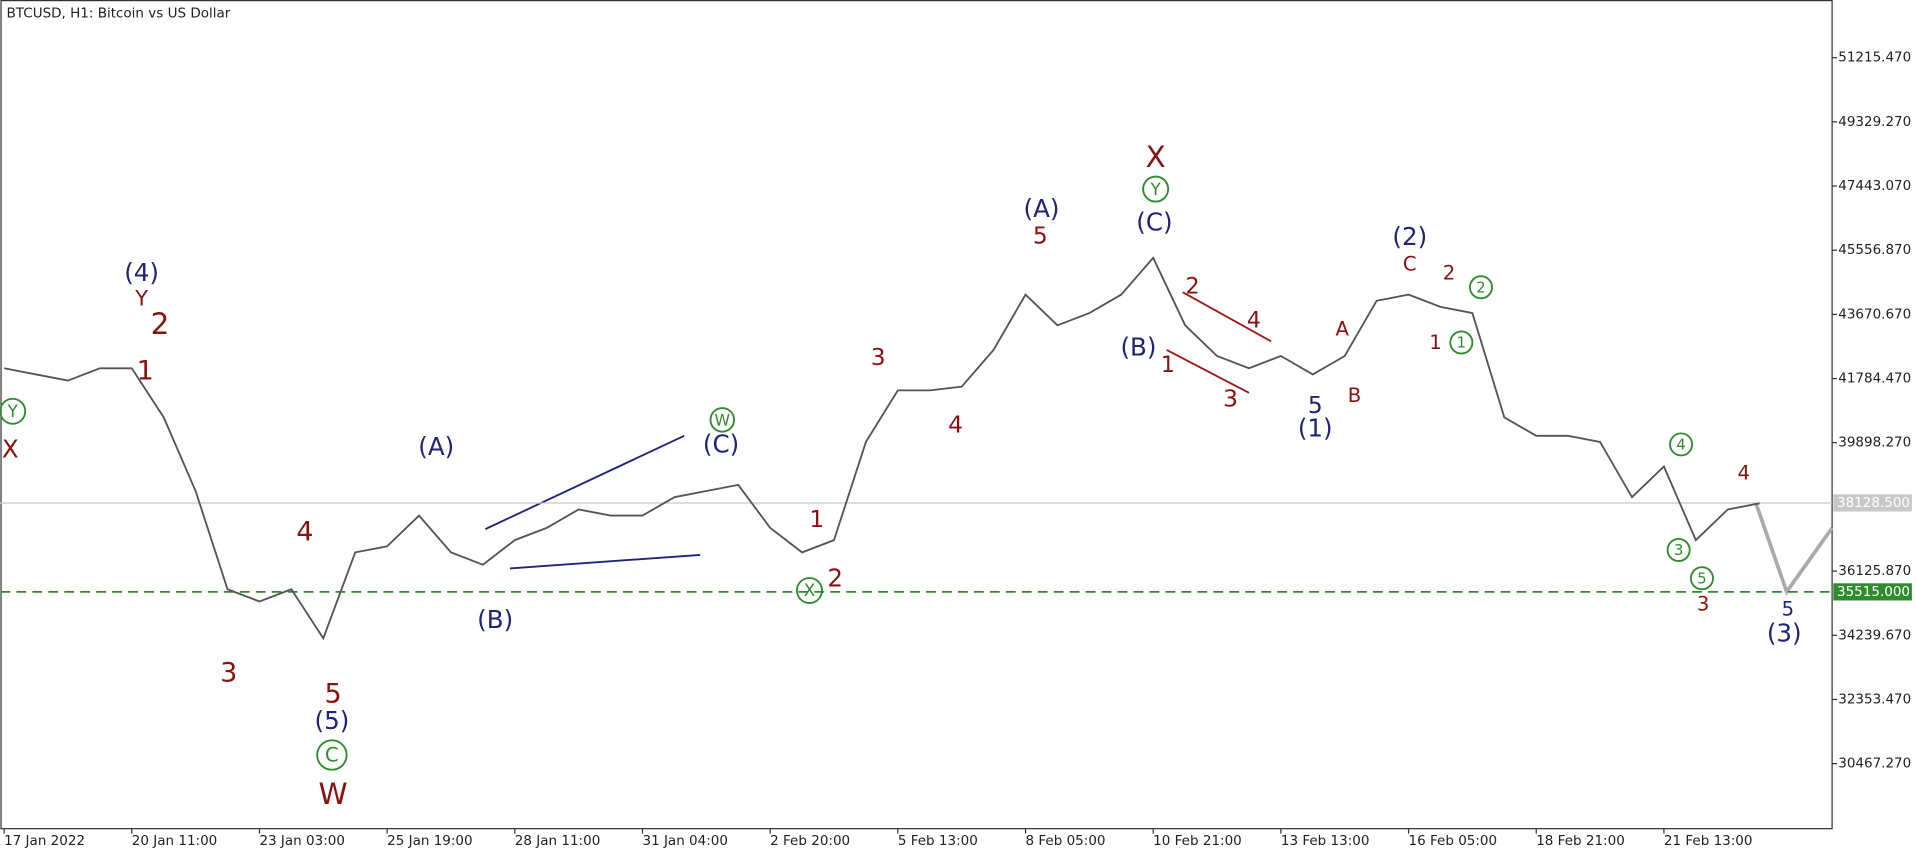 The width and height of the screenshot is (1916, 852). I want to click on x-tick-label: 10 Feb 21:00, so click(1197, 841).